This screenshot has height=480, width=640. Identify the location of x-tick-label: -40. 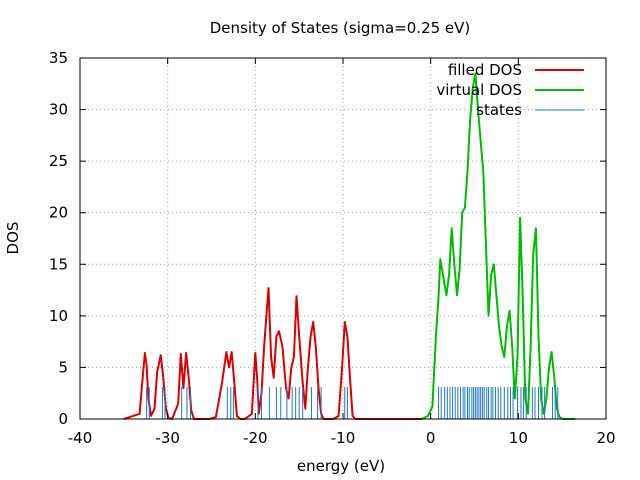
(80, 438).